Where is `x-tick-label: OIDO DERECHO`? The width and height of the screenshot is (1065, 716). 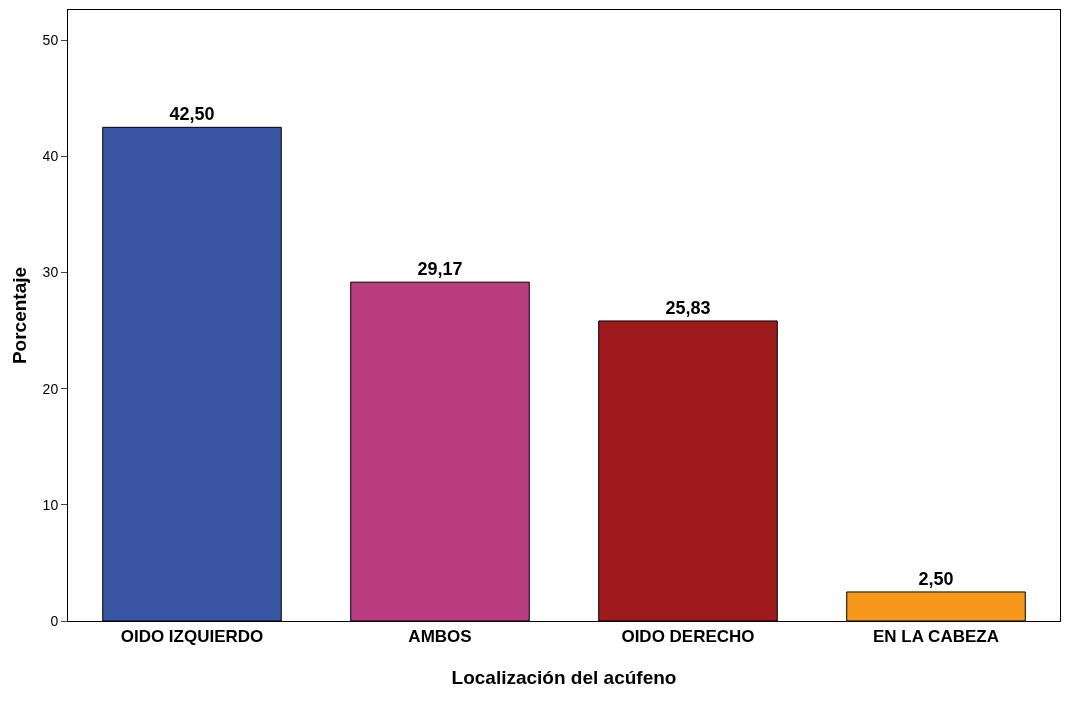
x-tick-label: OIDO DERECHO is located at coordinates (688, 637).